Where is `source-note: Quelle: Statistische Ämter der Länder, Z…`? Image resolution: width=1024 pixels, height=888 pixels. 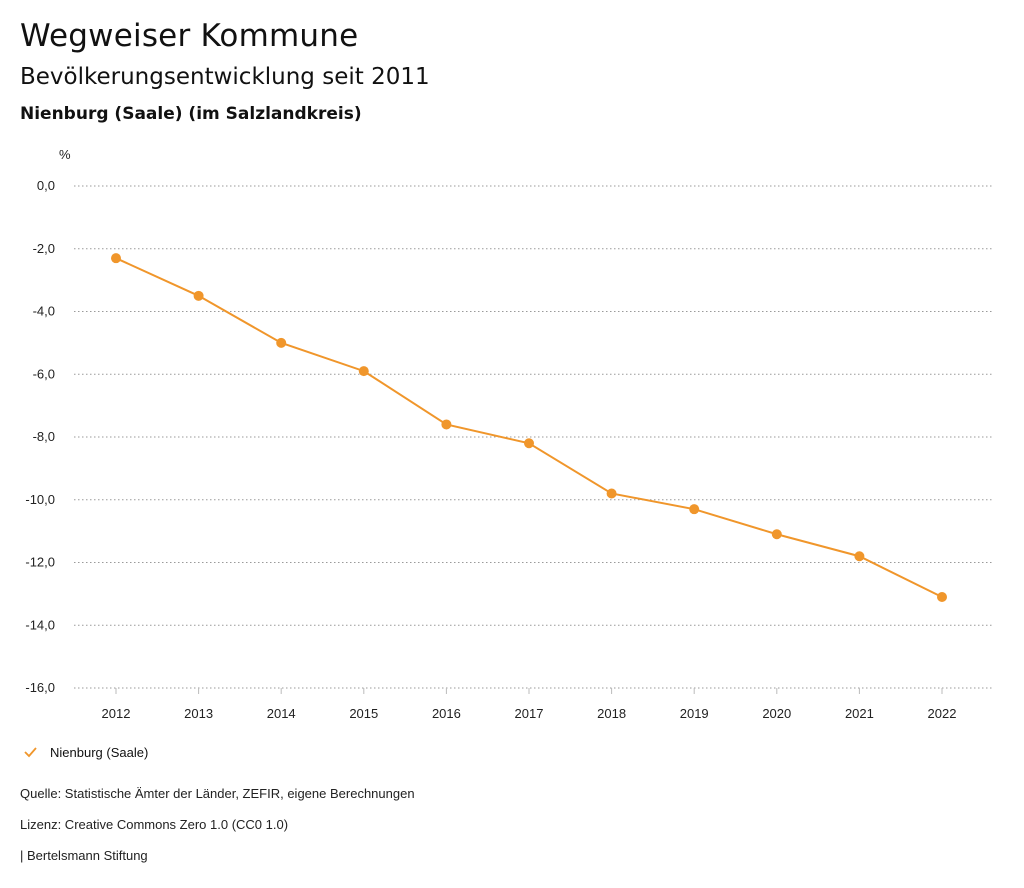
source-note: Quelle: Statistische Ämter der Länder, Z… is located at coordinates (217, 793).